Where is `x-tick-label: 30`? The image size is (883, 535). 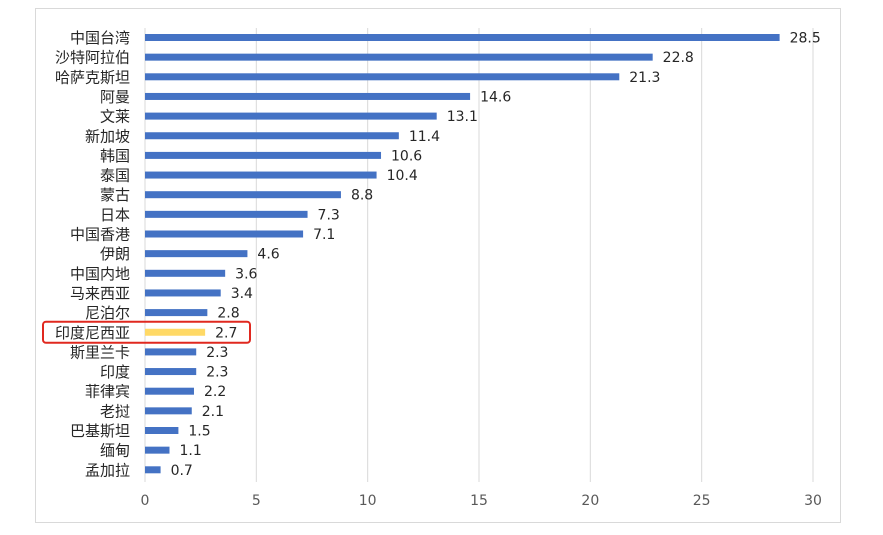
x-tick-label: 30 is located at coordinates (813, 501).